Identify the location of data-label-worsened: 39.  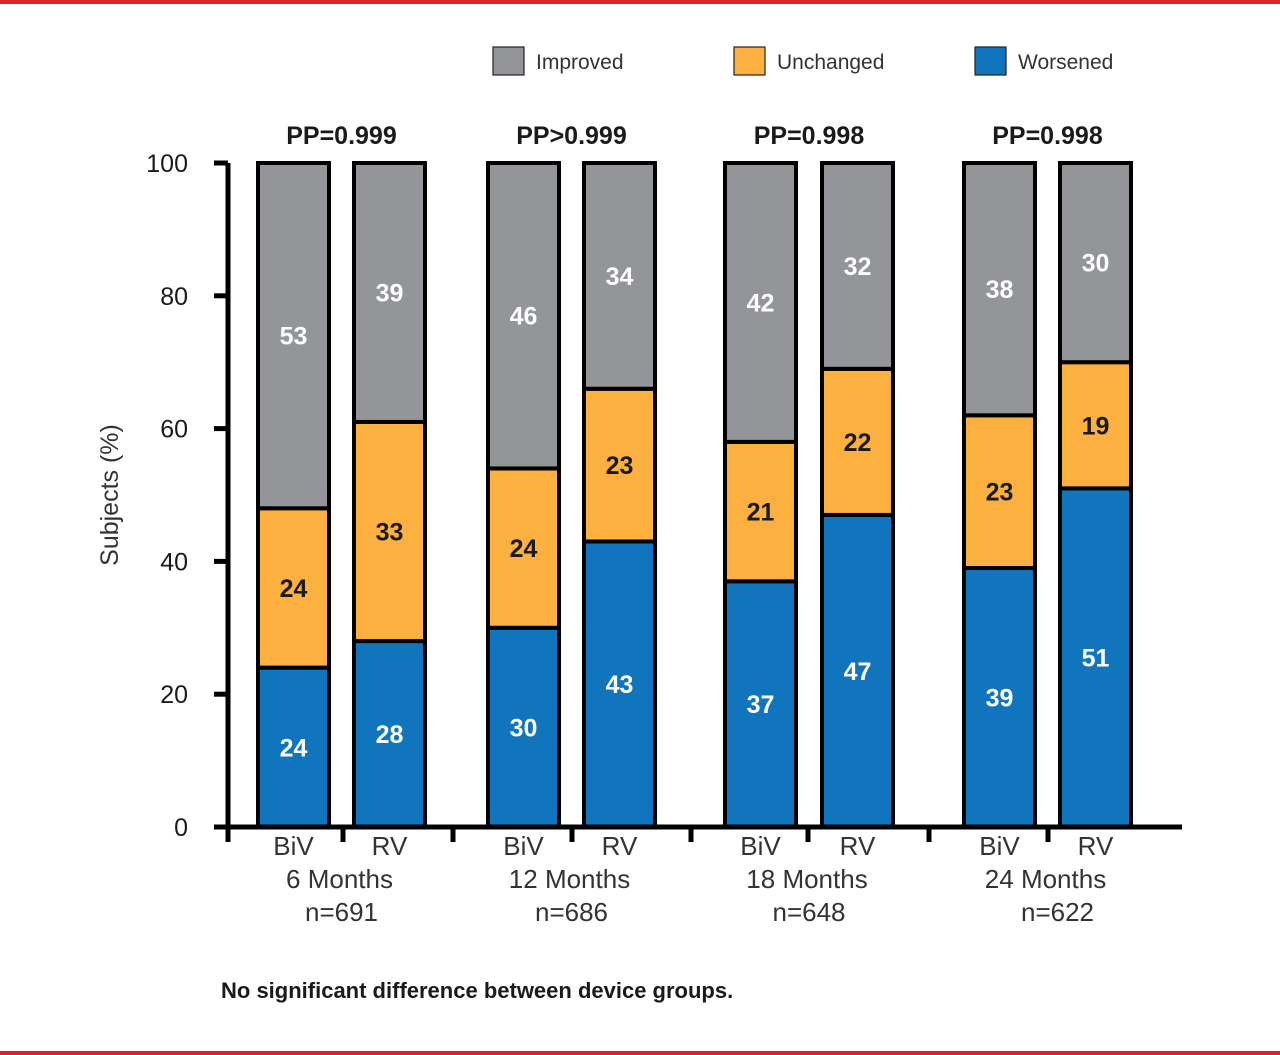
(1000, 699).